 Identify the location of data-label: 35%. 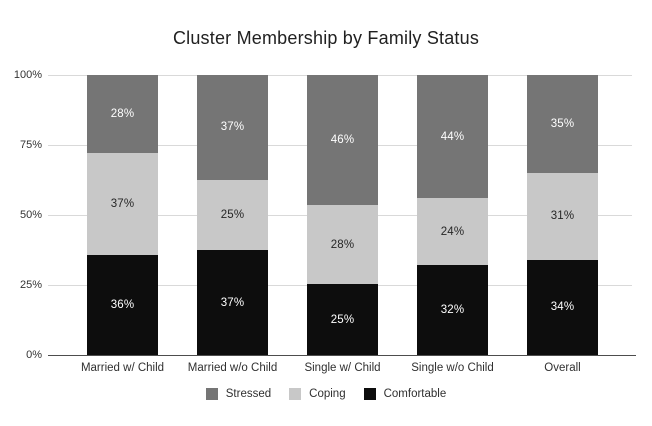
(562, 124).